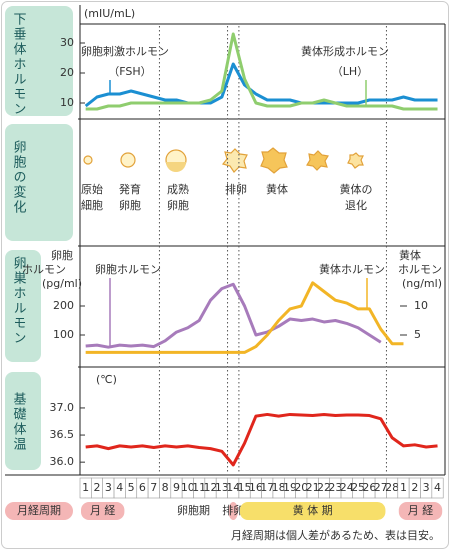  I want to click on day-label: 21, so click(313, 487).